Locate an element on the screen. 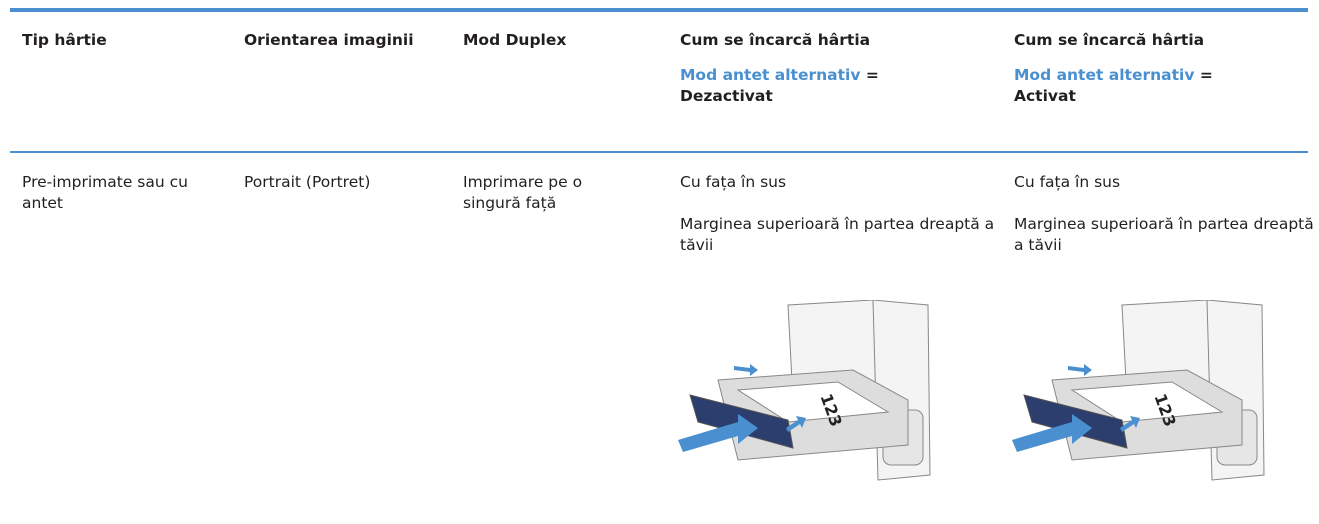  top-rule is located at coordinates (659, 10).